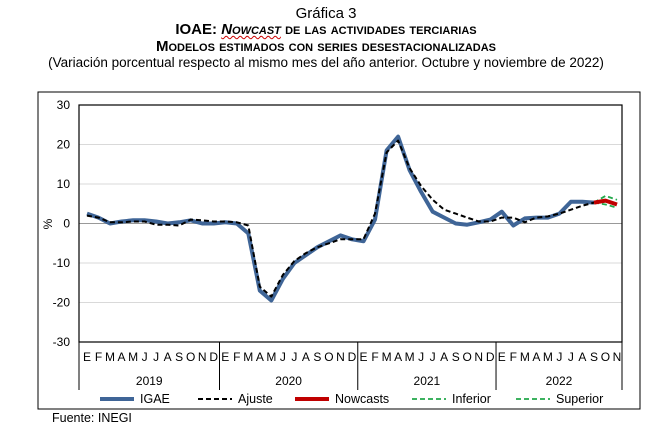 Image resolution: width=652 pixels, height=437 pixels. I want to click on source-note: Fuente: INEGI, so click(92, 418).